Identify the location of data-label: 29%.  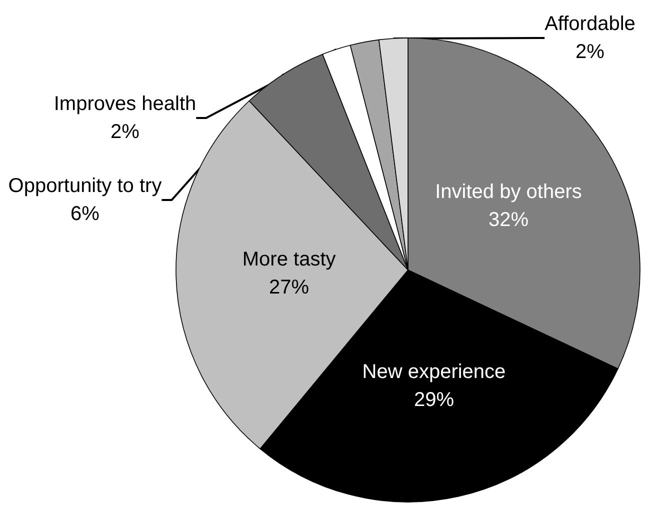
(434, 400).